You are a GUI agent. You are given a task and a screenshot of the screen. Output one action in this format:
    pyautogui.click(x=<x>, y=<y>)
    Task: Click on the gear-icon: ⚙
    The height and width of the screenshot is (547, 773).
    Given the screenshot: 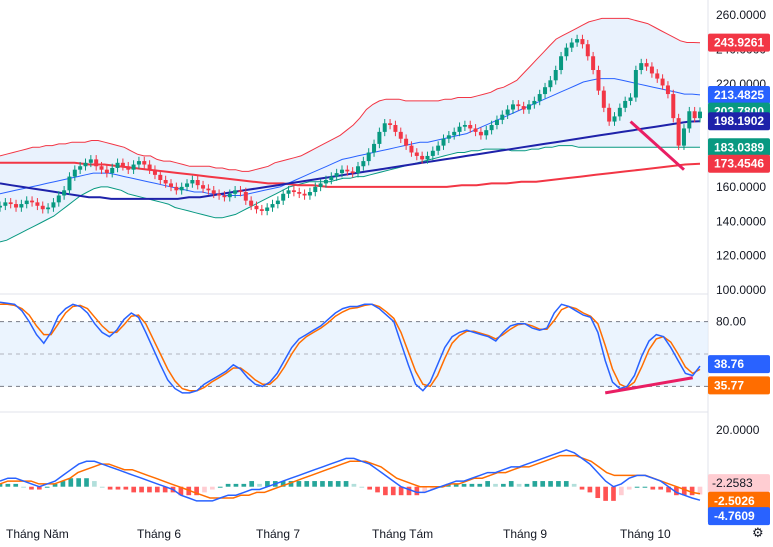 What is the action you would take?
    pyautogui.click(x=758, y=533)
    